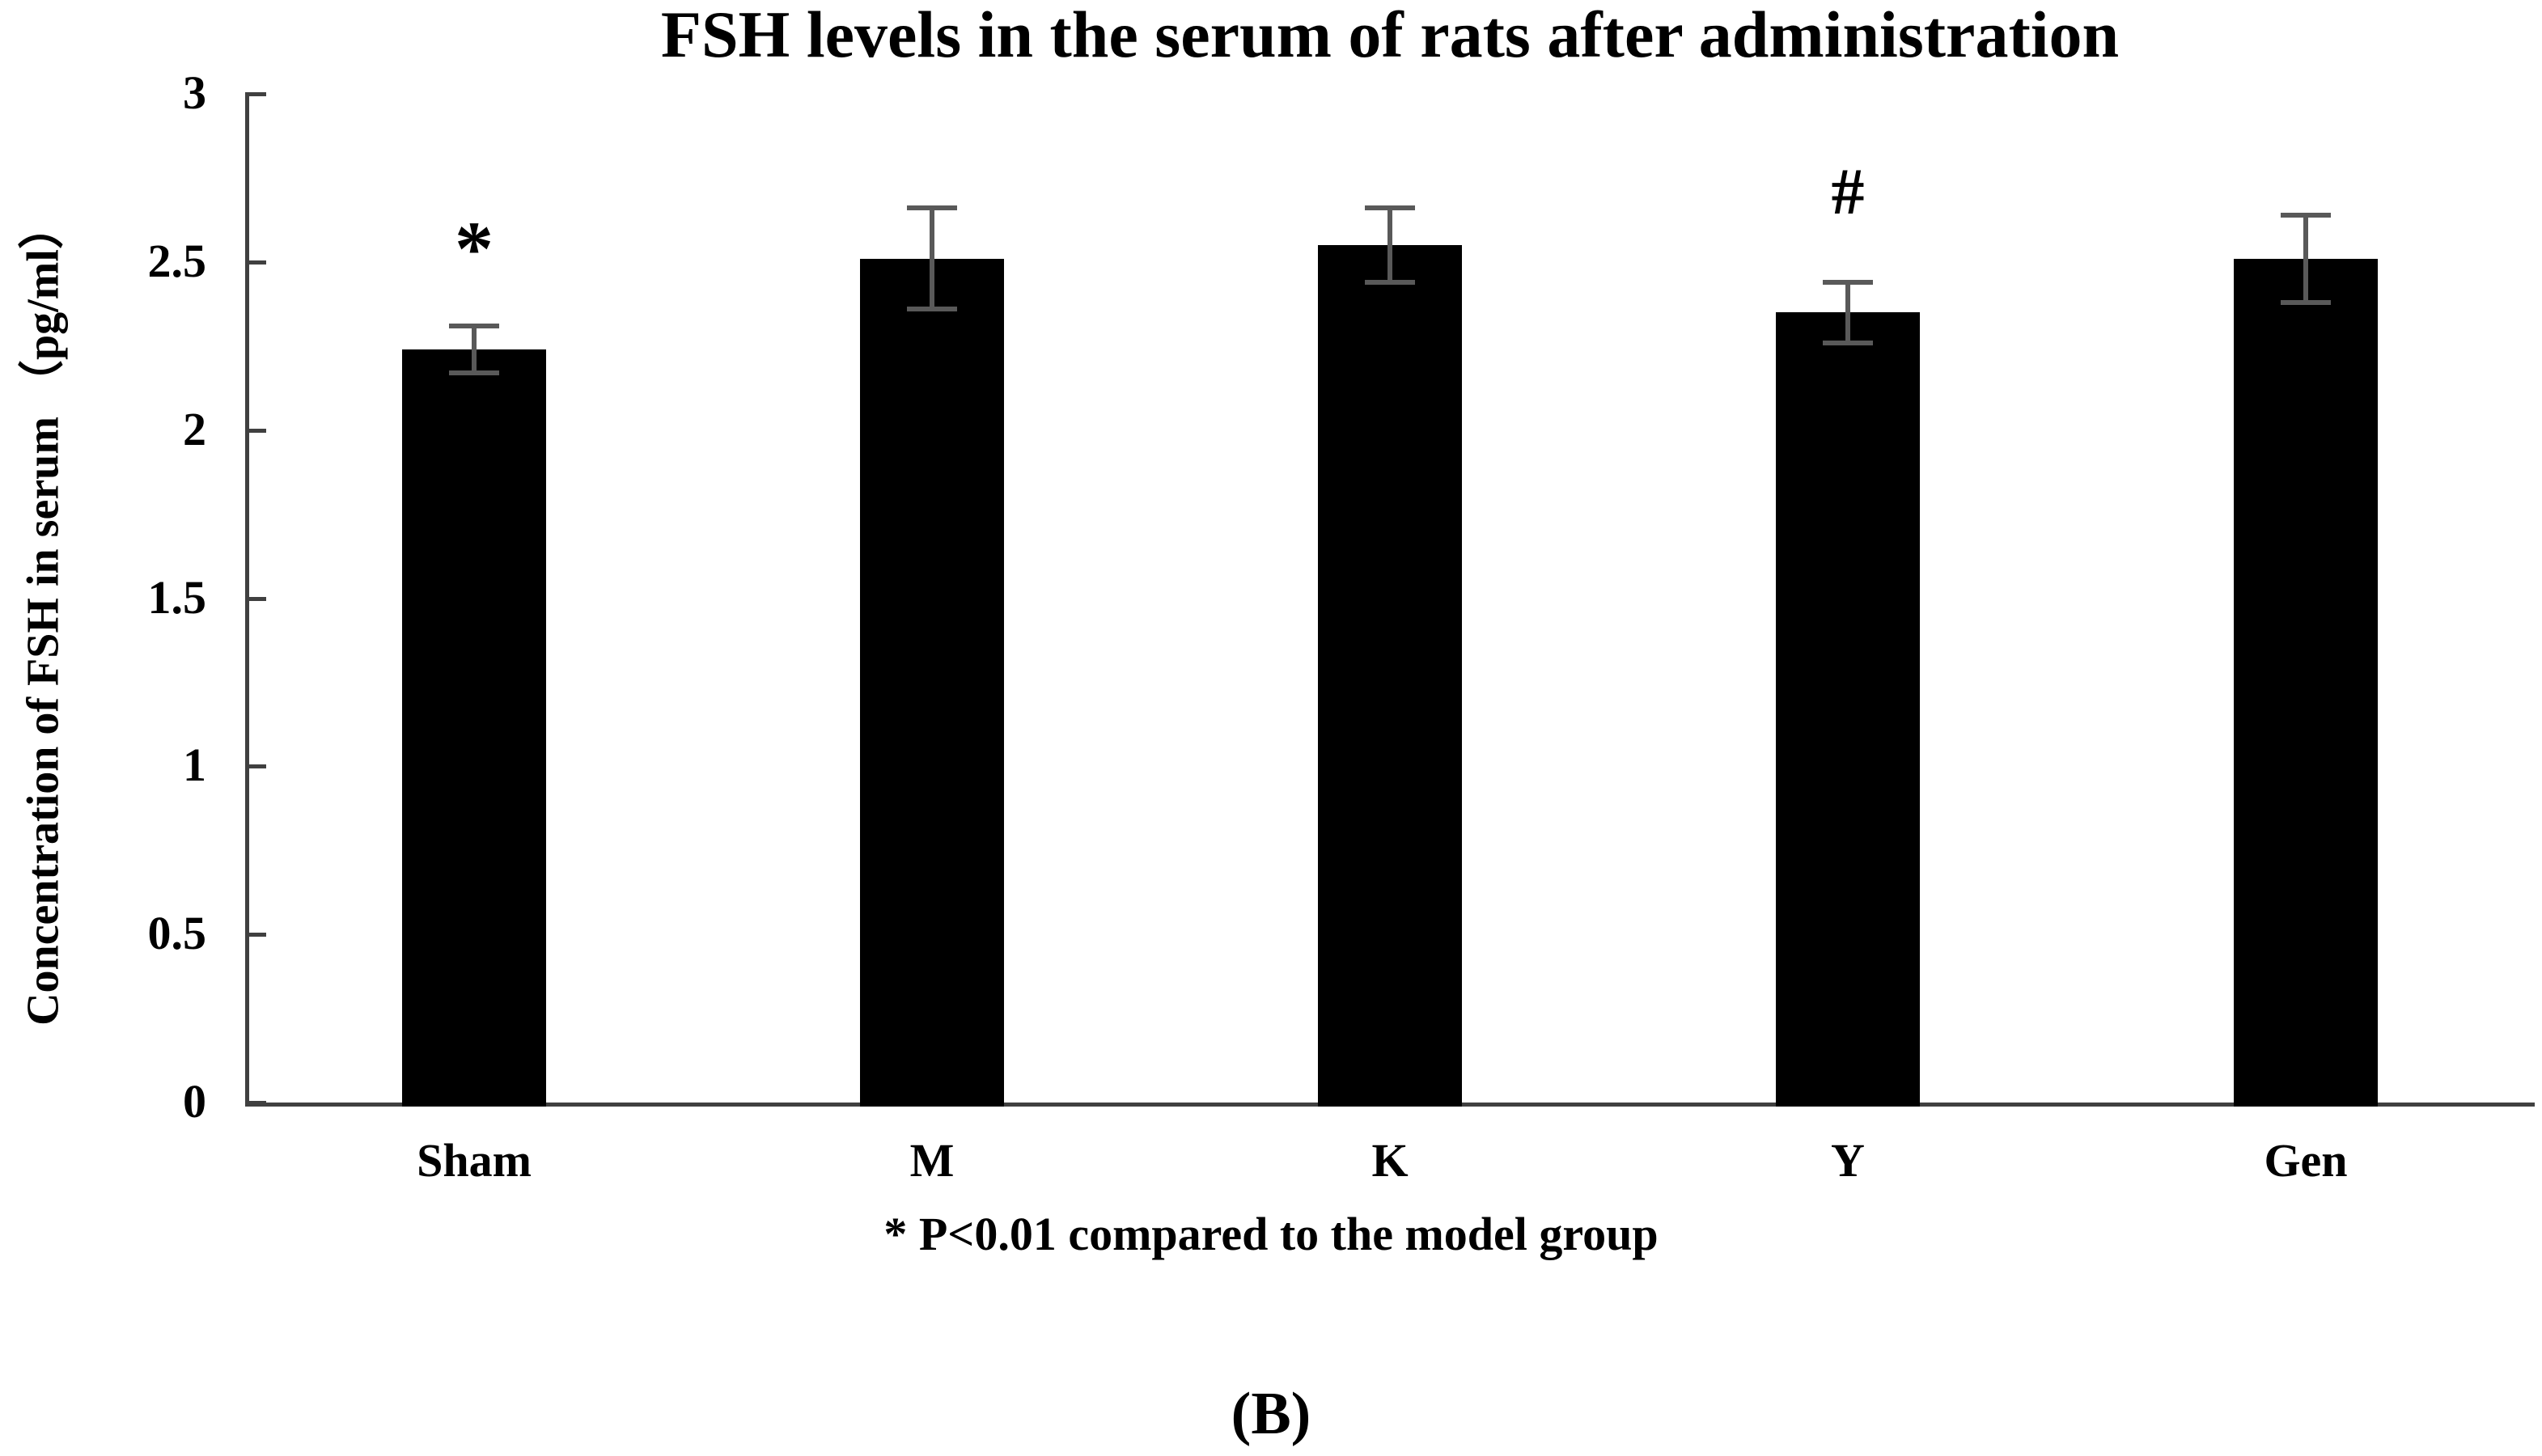 Image resolution: width=2542 pixels, height=1456 pixels. I want to click on error-bar-gen, so click(2306, 258).